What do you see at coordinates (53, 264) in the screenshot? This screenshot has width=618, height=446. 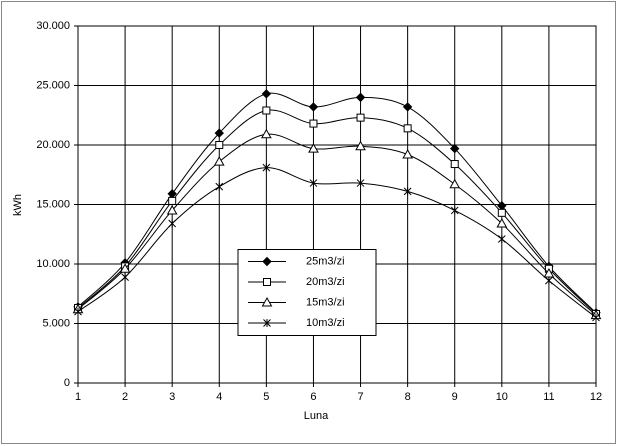 I see `y-tick-label: 10.000` at bounding box center [53, 264].